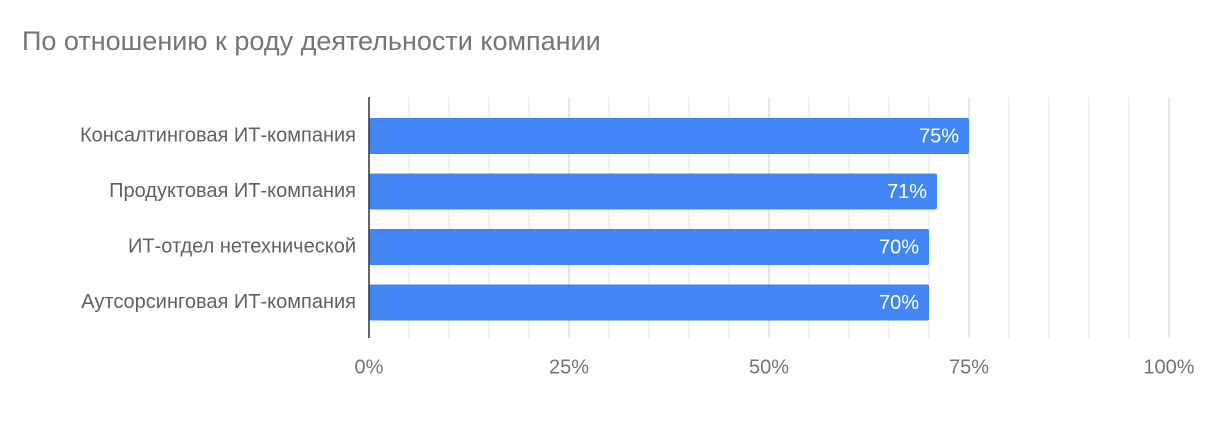 The height and width of the screenshot is (432, 1214). I want to click on y-tick-label: Консалтинговая ИТ-компания, so click(218, 135).